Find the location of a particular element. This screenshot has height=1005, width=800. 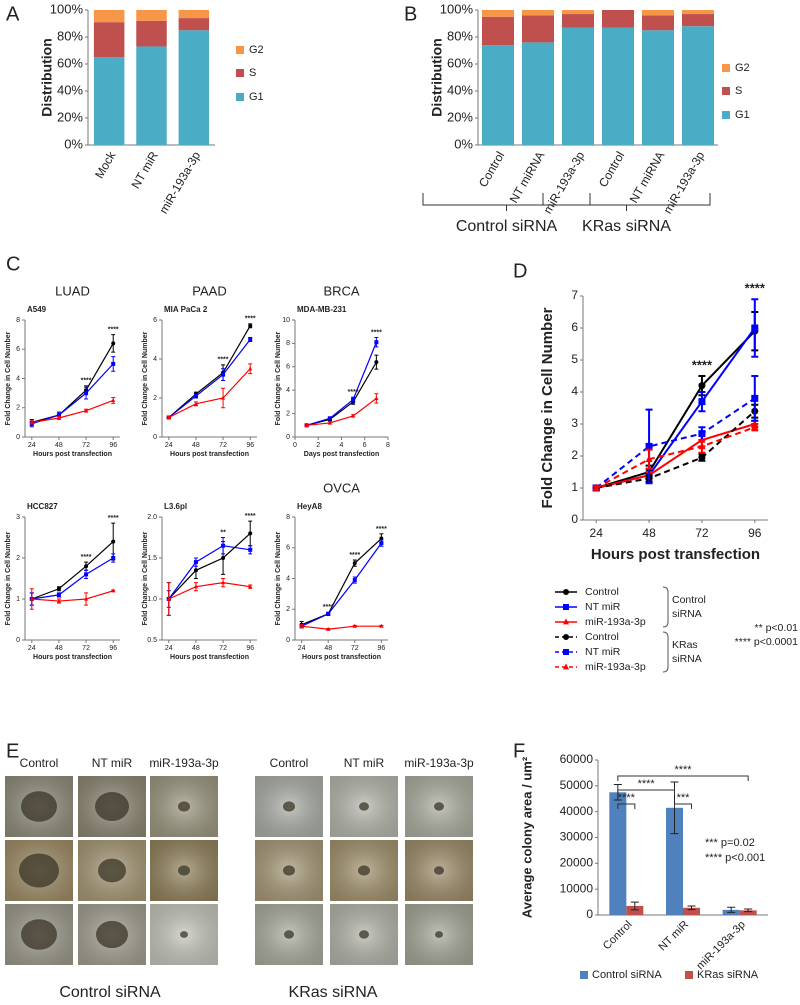

y-tick-label: 2.0 is located at coordinates (152, 517).